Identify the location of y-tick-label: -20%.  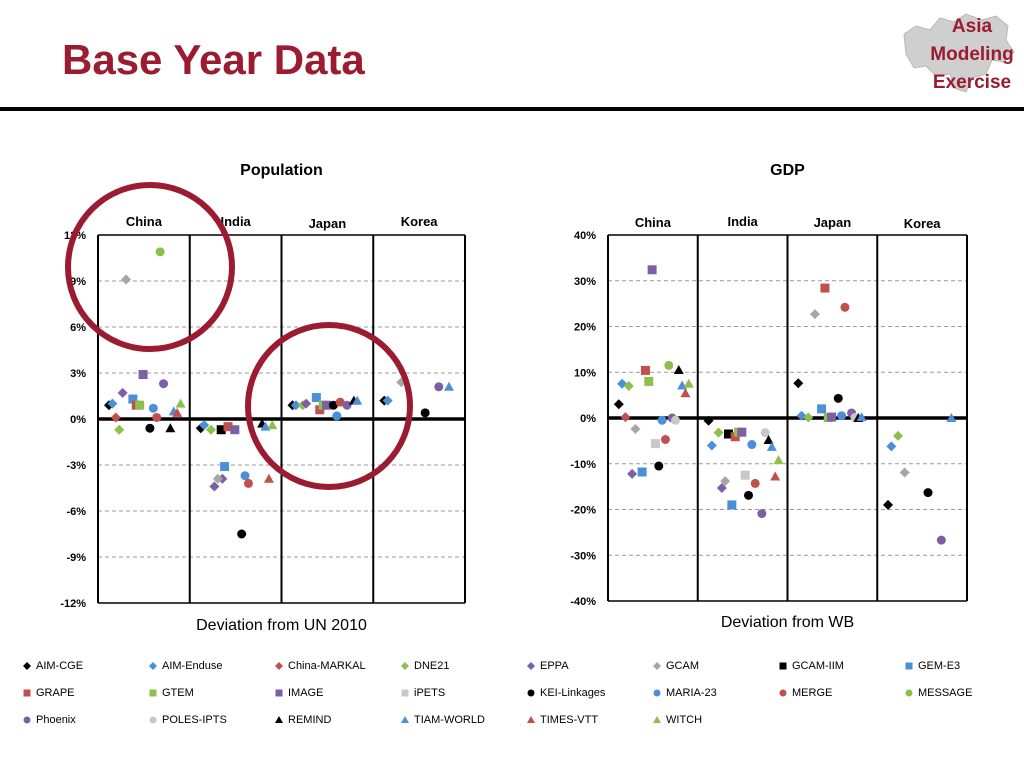
(583, 511).